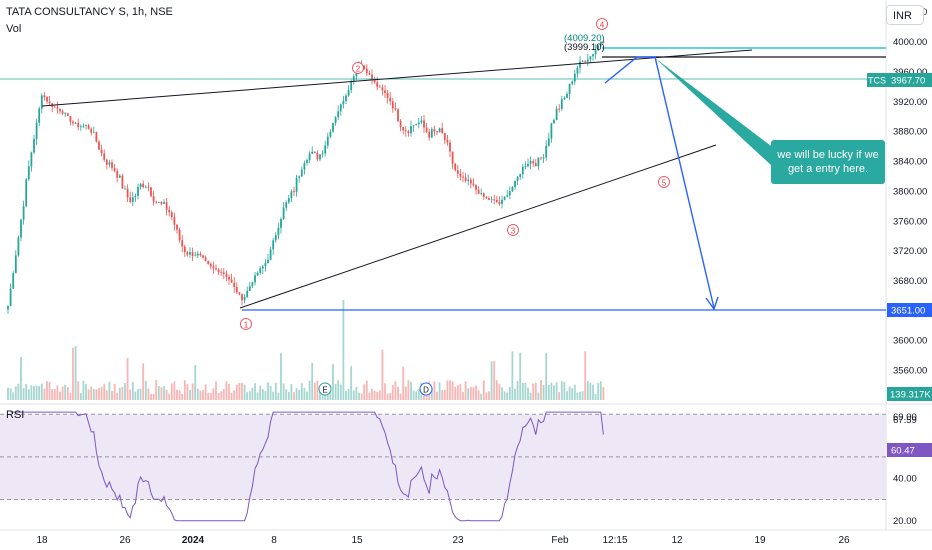 This screenshot has height=550, width=932. I want to click on projection-path, so click(659, 182).